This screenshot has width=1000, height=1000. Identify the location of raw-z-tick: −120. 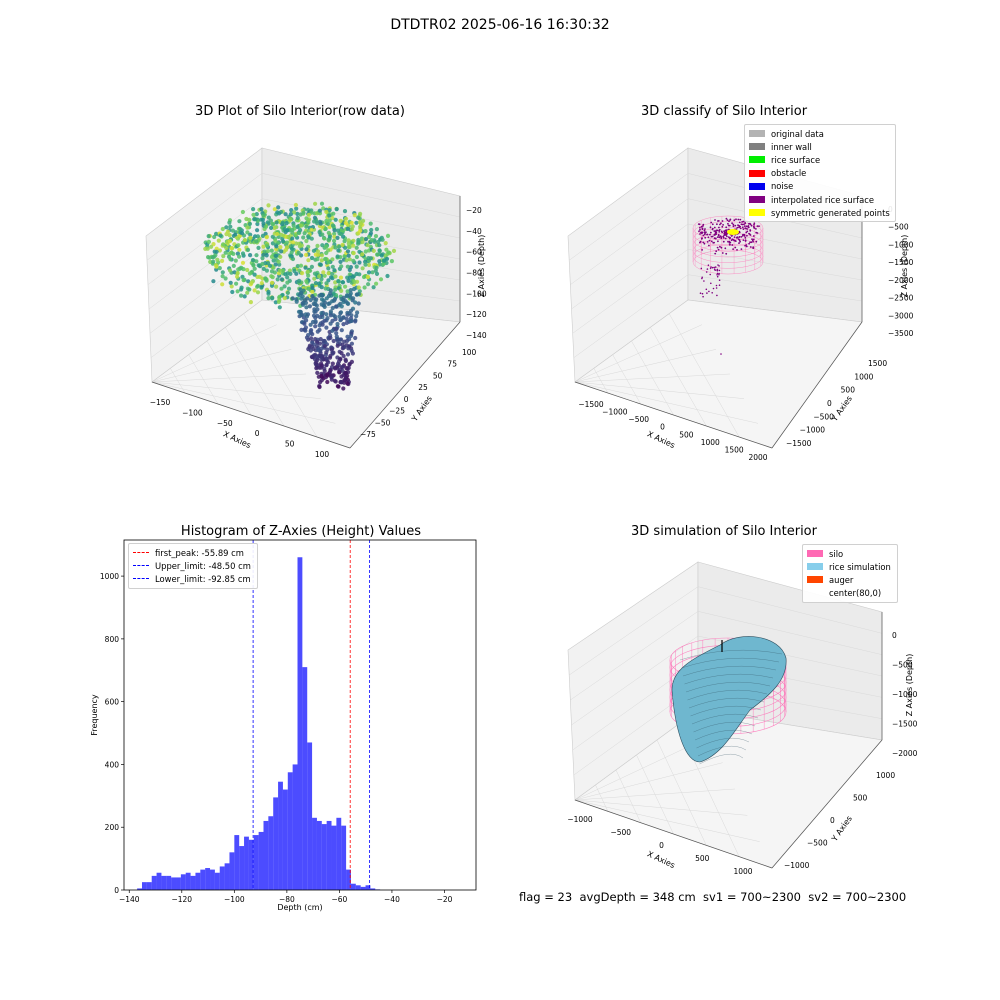
(476, 314).